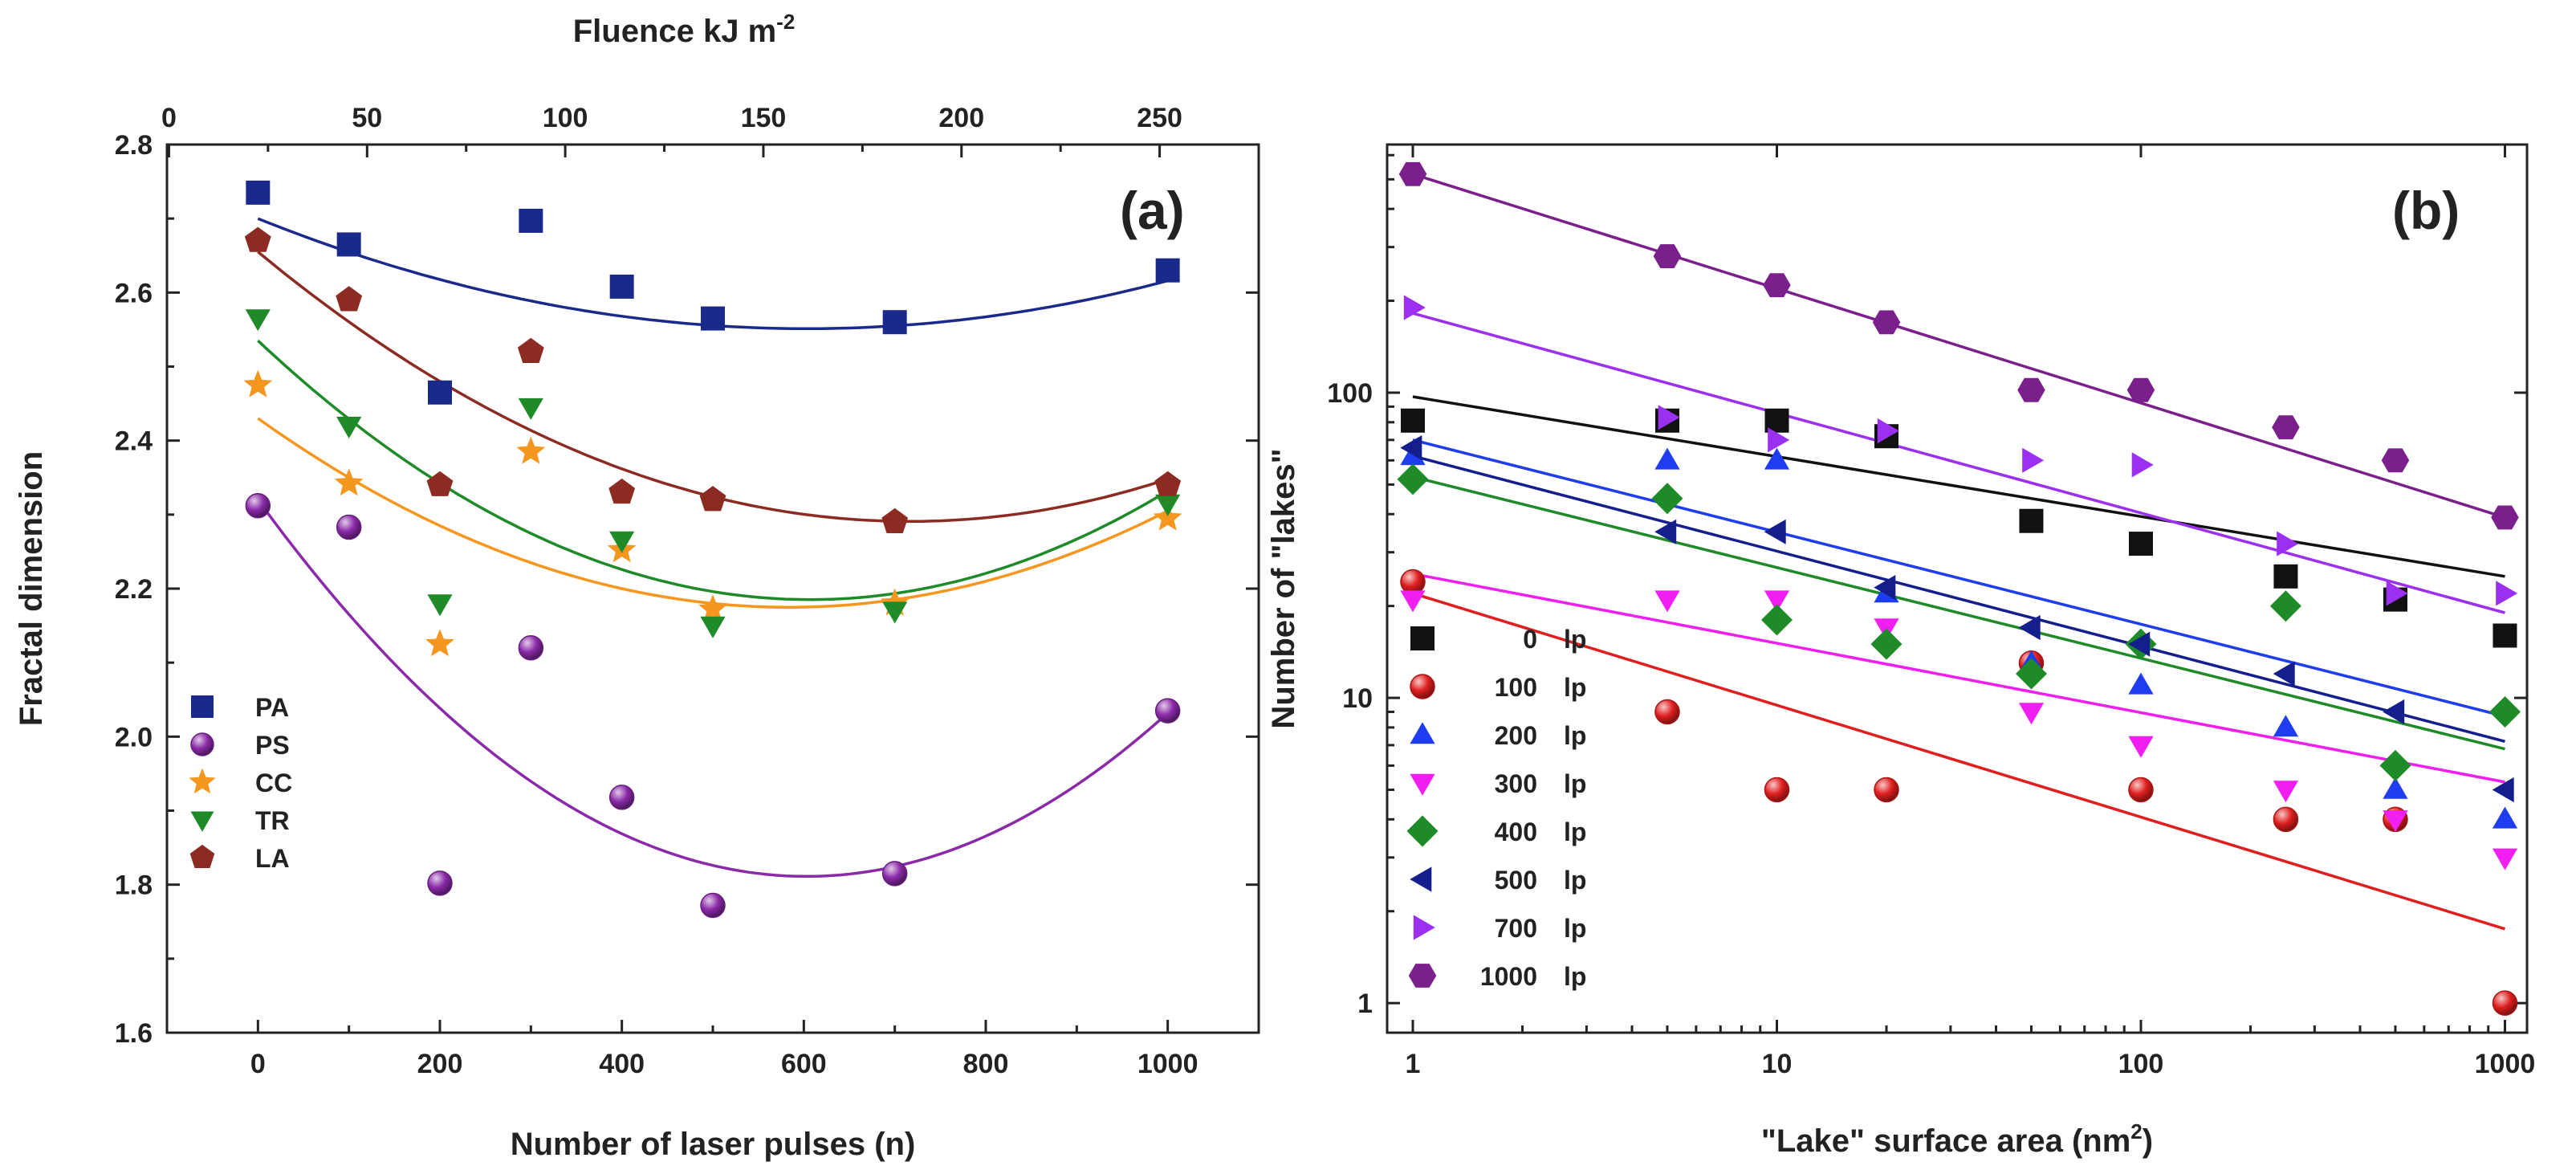  I want to click on panel-a-x-tick-label: 600, so click(804, 1064).